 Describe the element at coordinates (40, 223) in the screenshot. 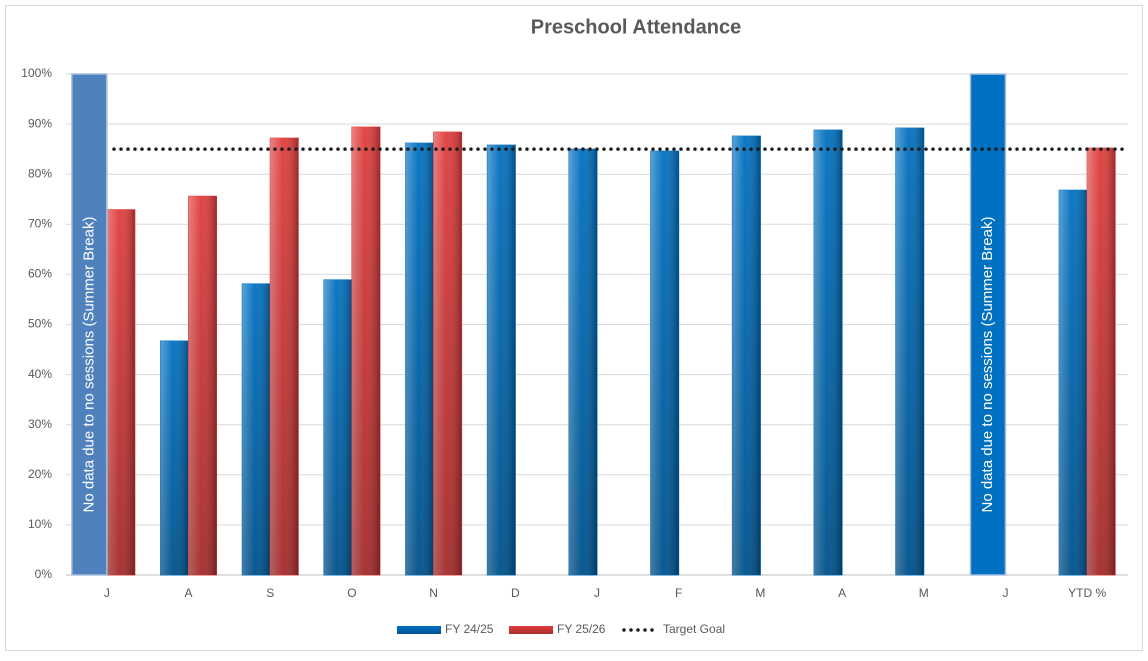

I see `y-tick-label: 70%` at that location.